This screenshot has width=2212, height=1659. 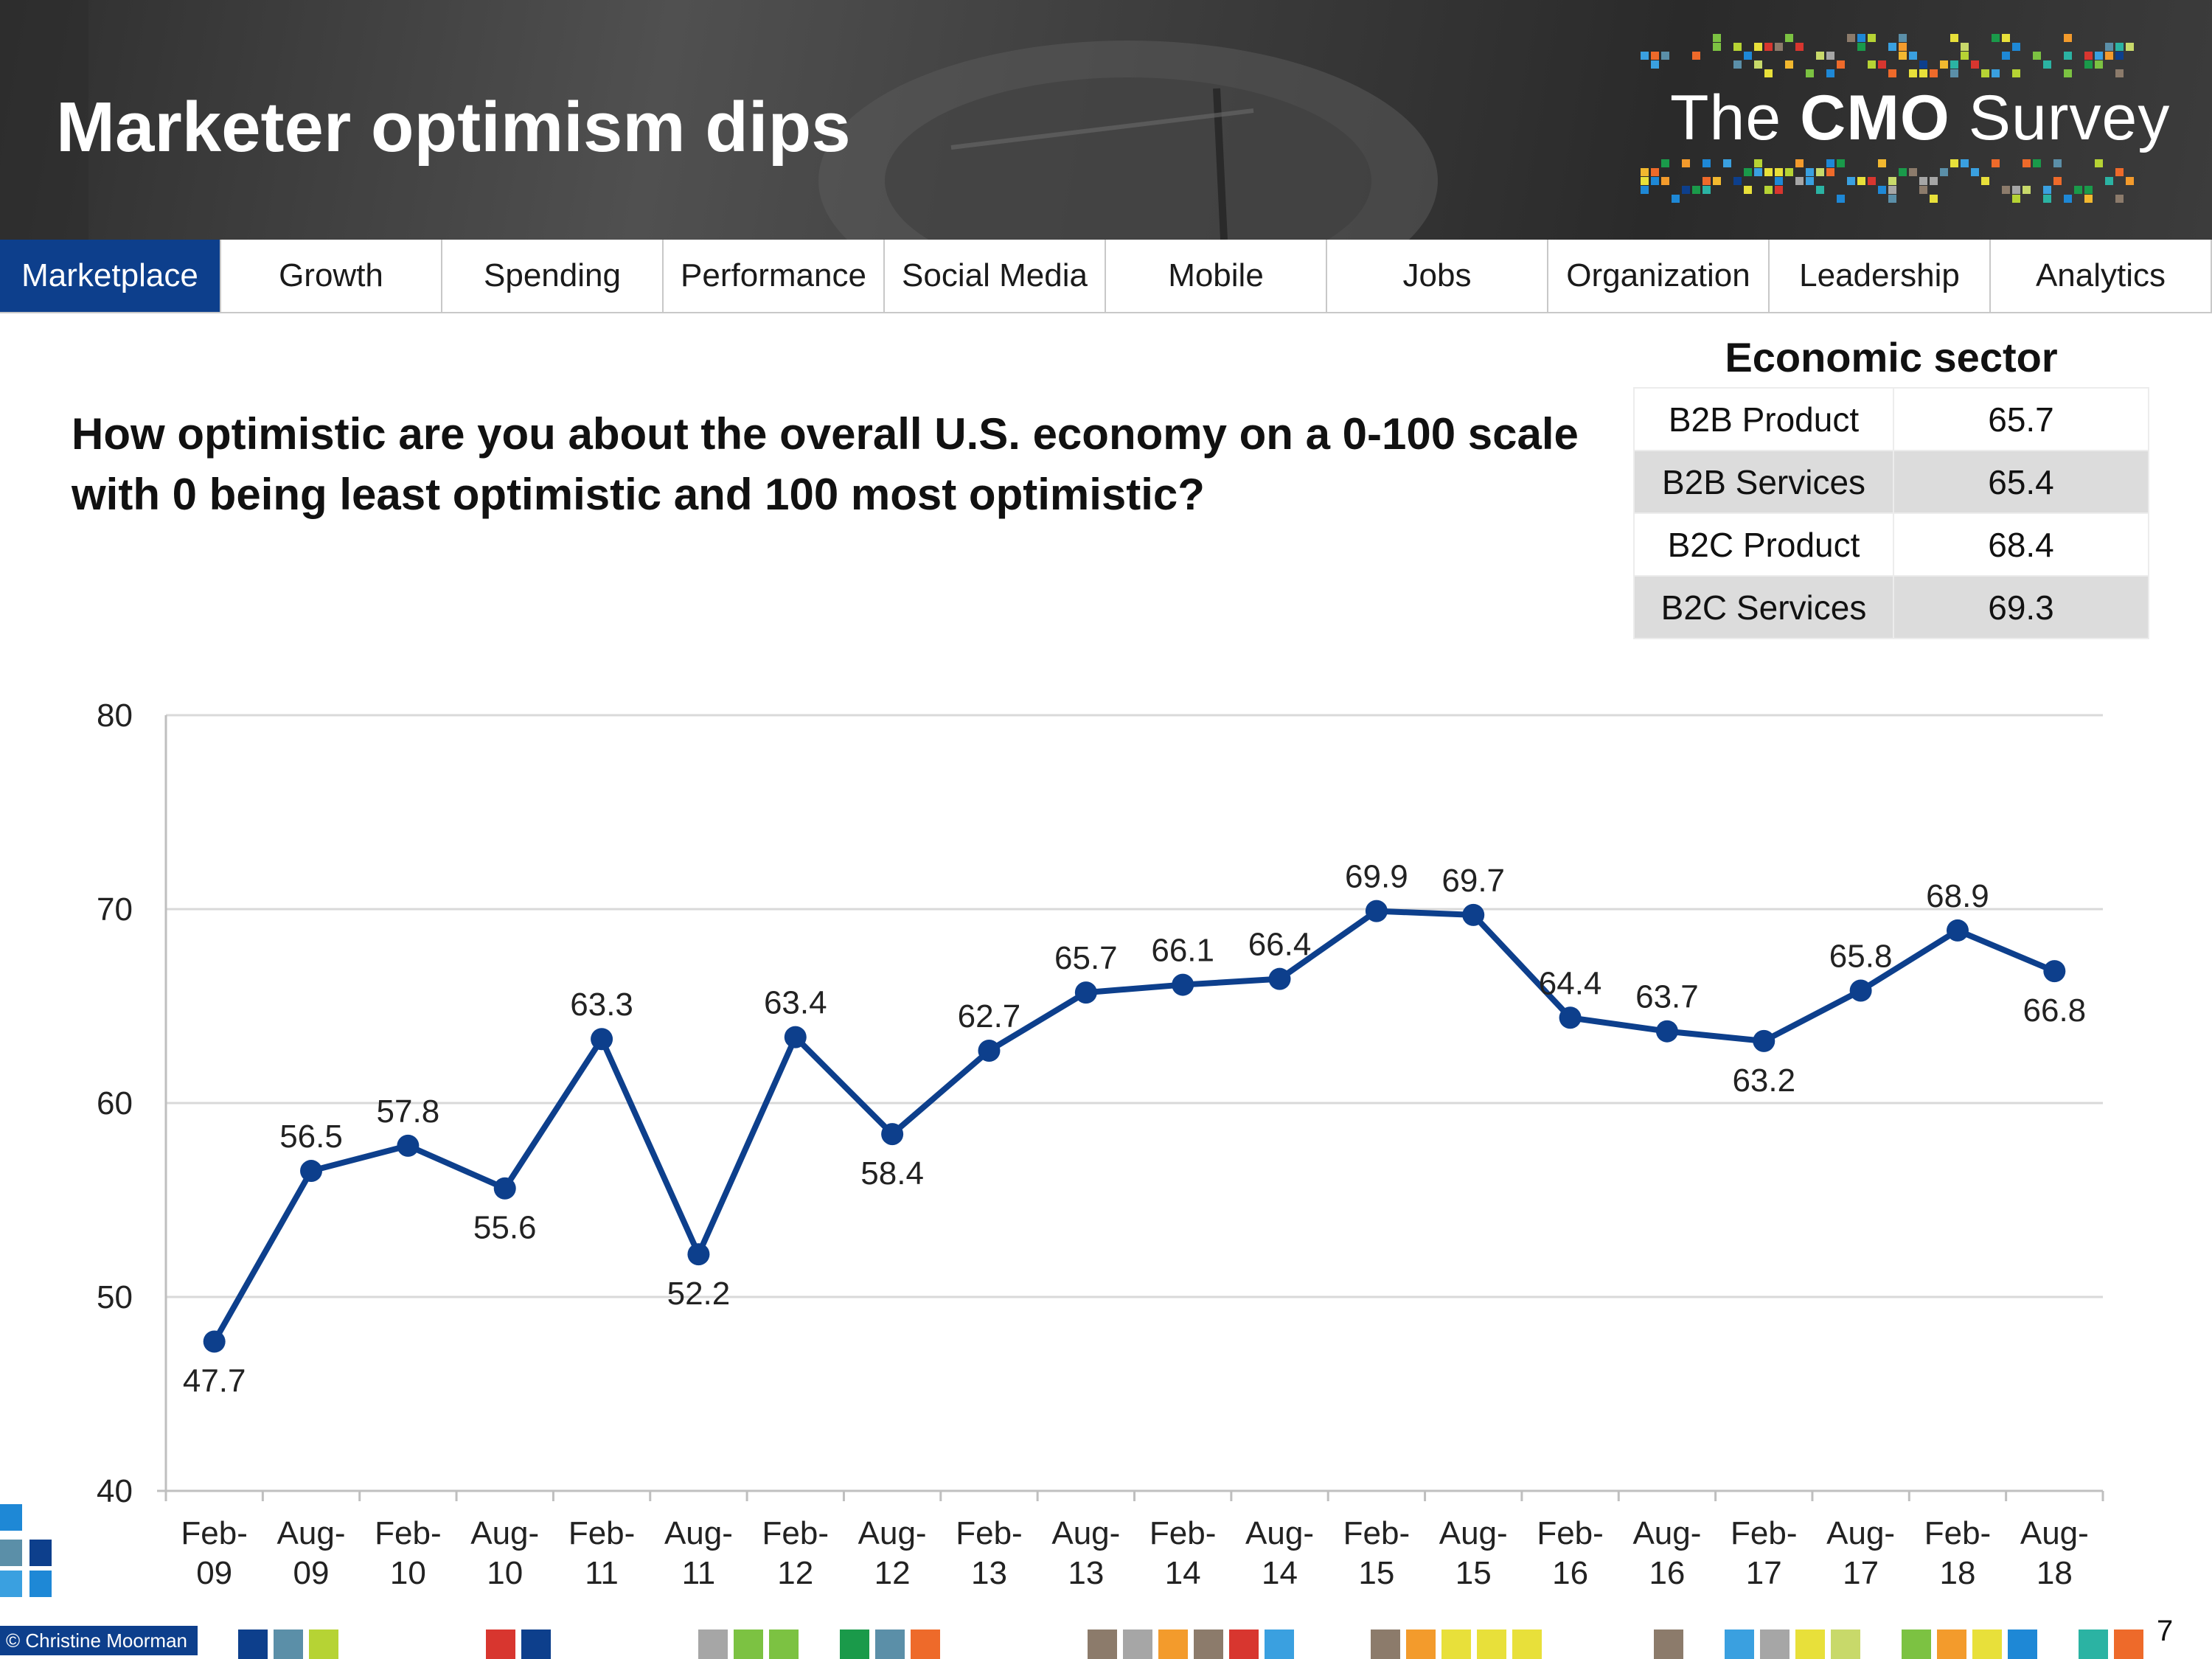 What do you see at coordinates (1280, 945) in the screenshot?
I see `data-label: 66.4` at bounding box center [1280, 945].